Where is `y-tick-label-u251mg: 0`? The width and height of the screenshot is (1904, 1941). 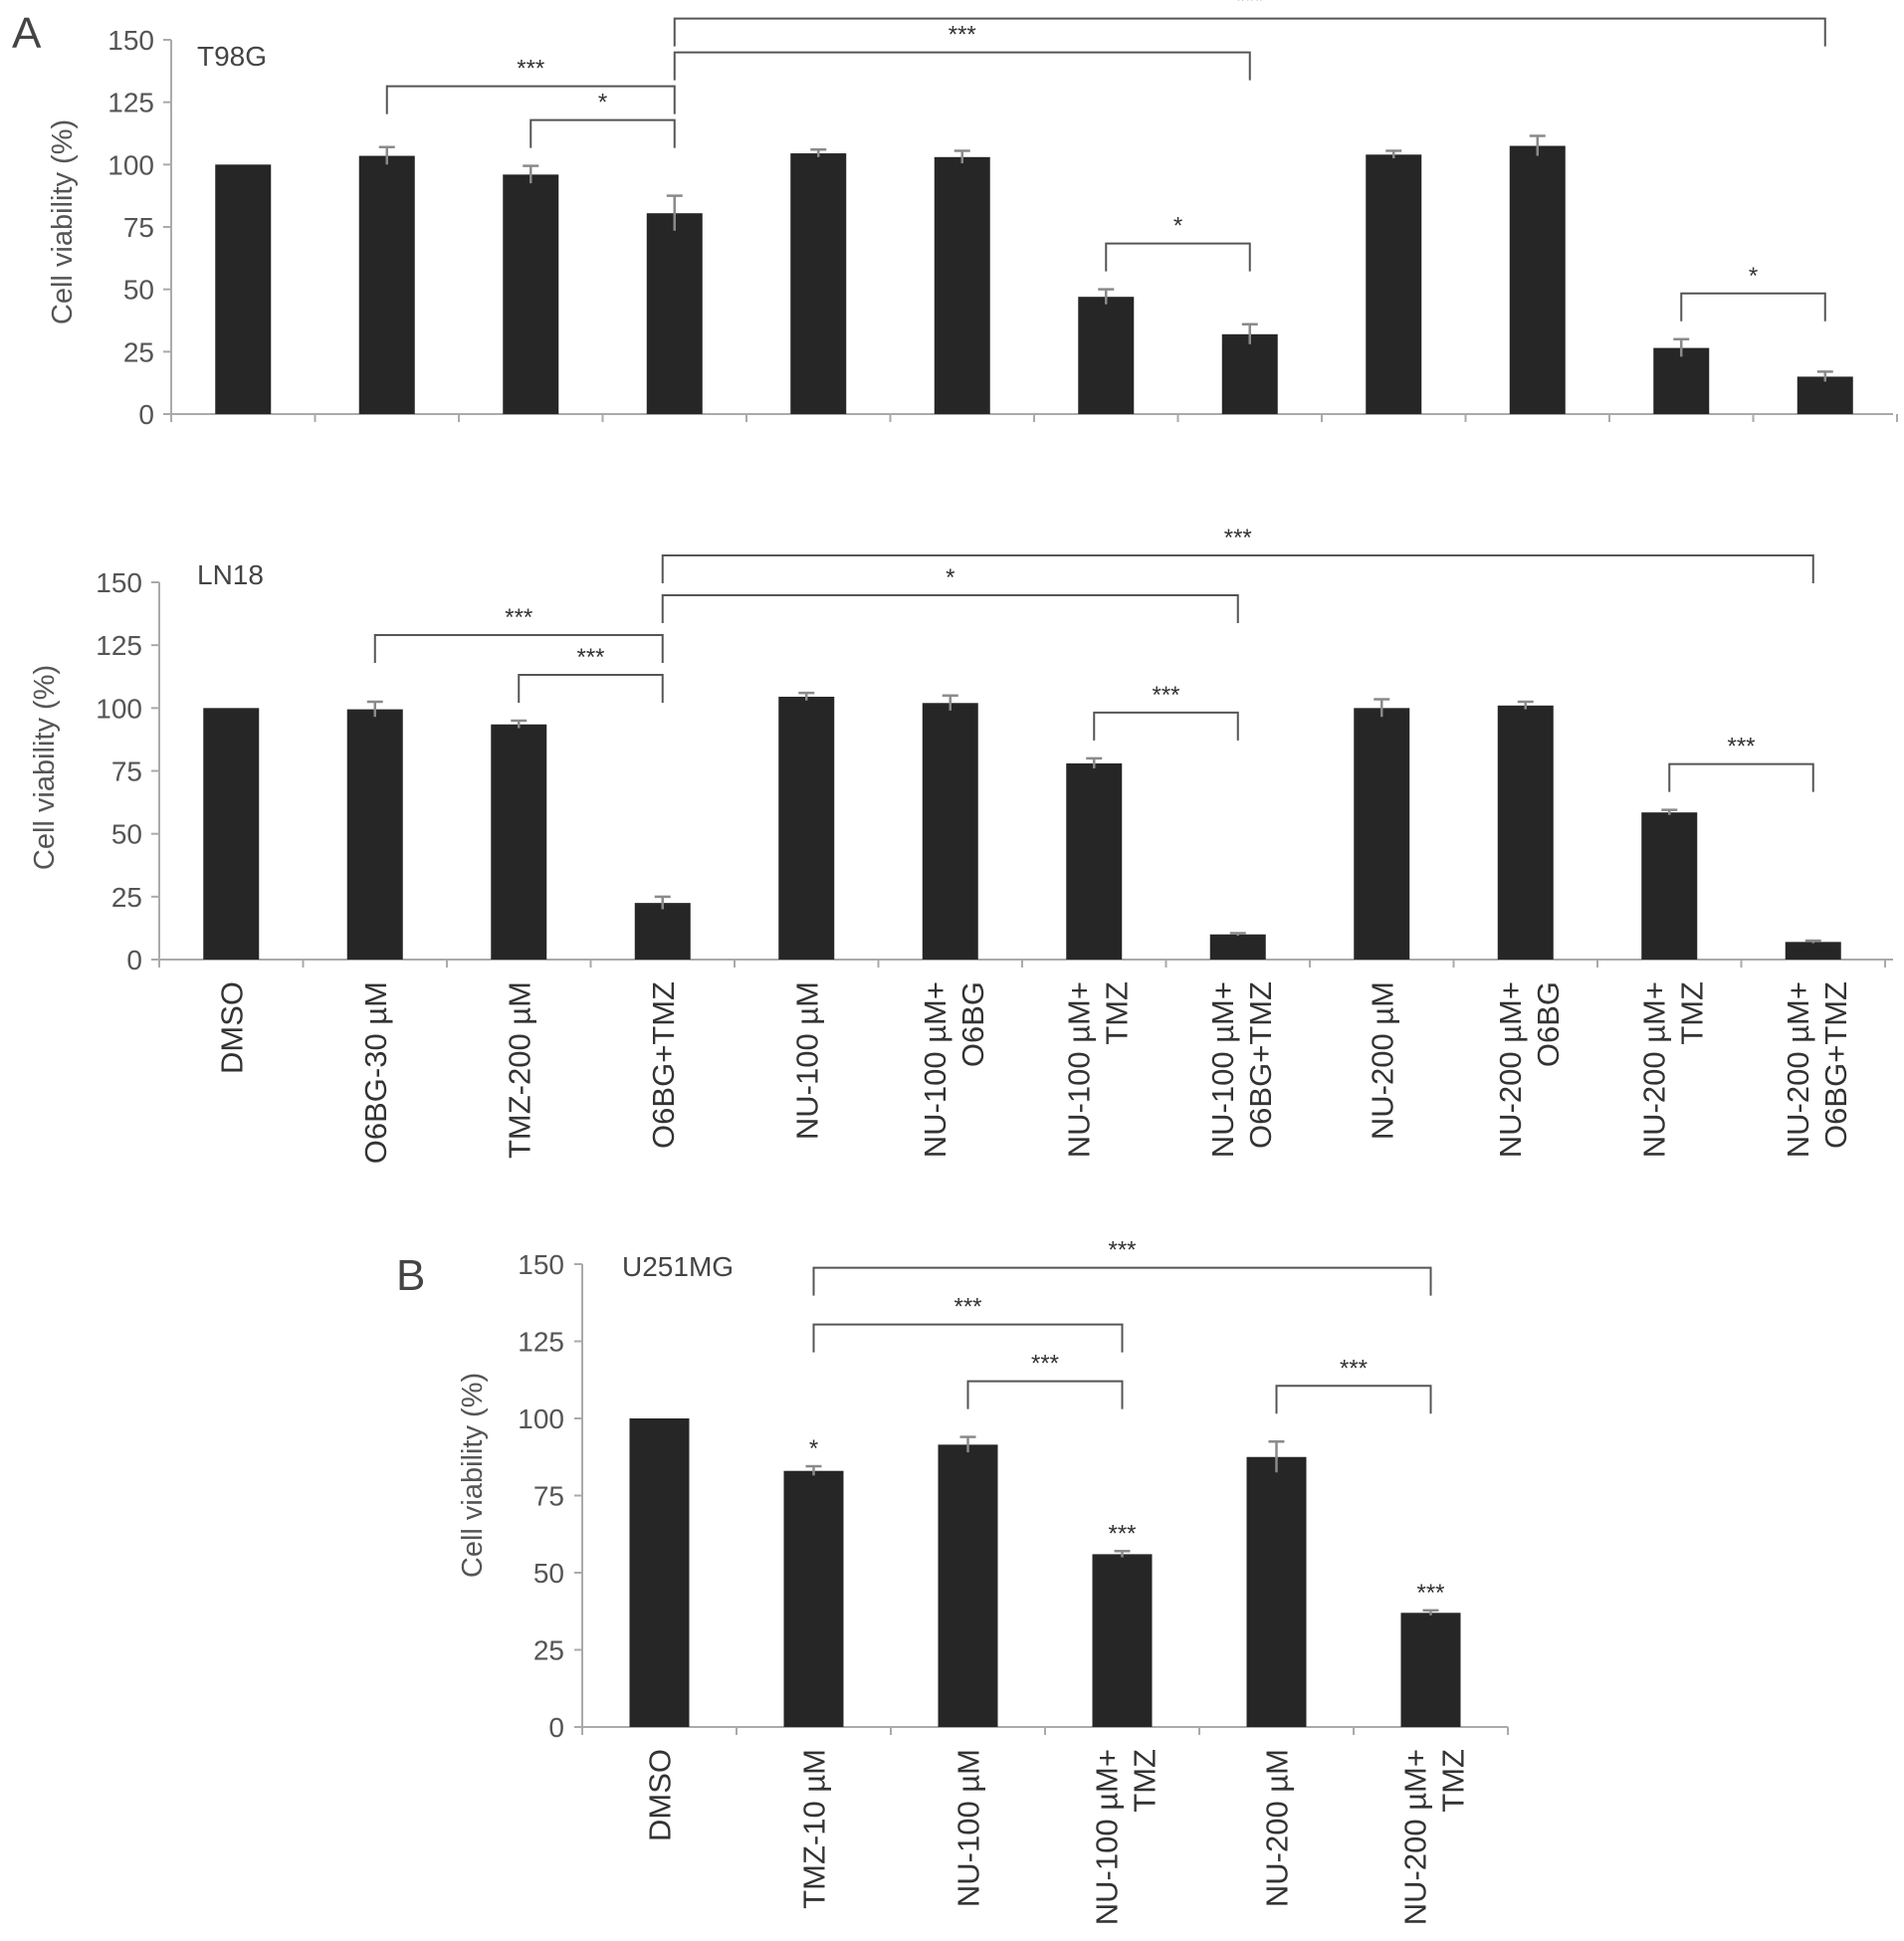
y-tick-label-u251mg: 0 is located at coordinates (556, 1727).